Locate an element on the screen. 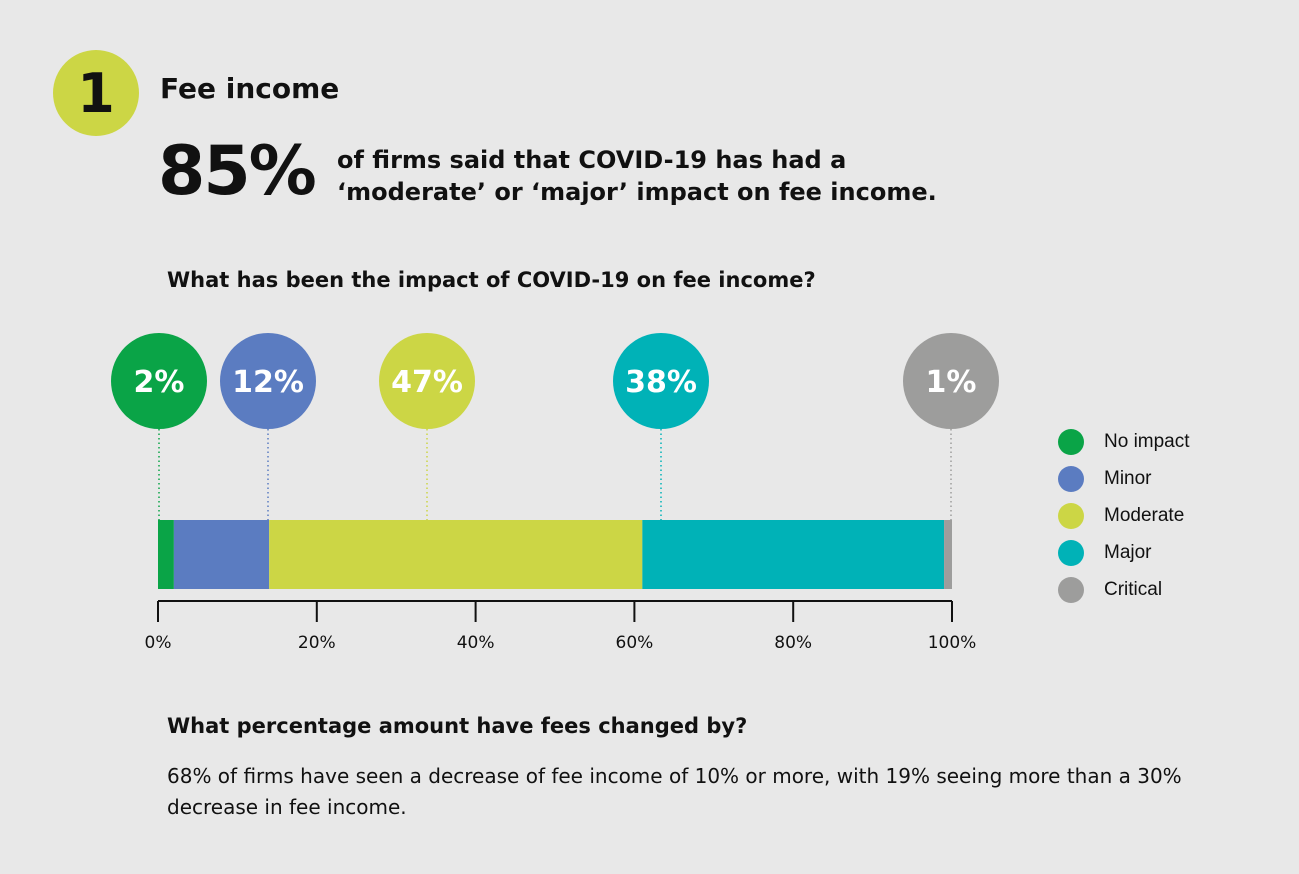 The height and width of the screenshot is (874, 1299). data-label: 47% is located at coordinates (427, 382).